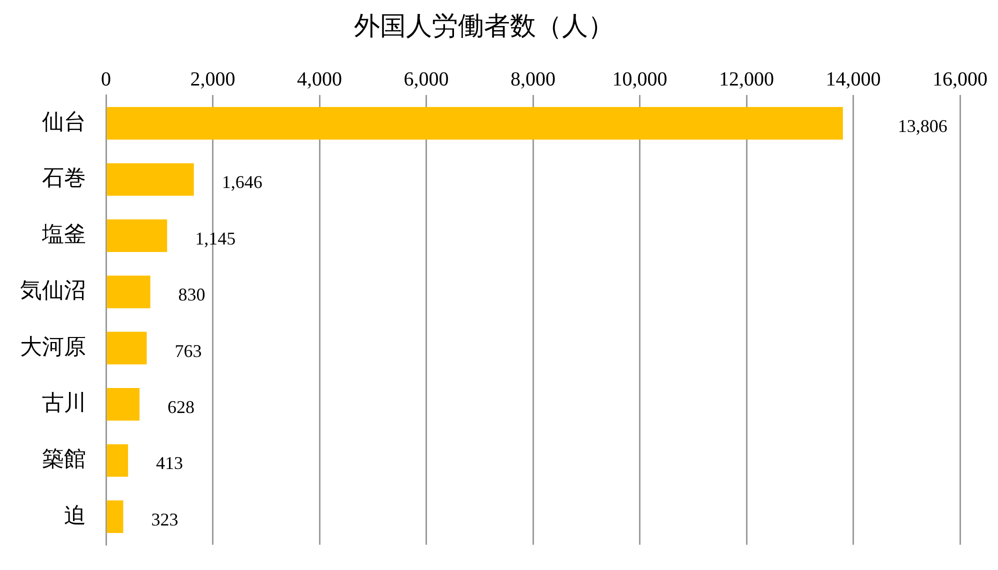  I want to click on y-tick-label: 大河原, so click(53, 347).